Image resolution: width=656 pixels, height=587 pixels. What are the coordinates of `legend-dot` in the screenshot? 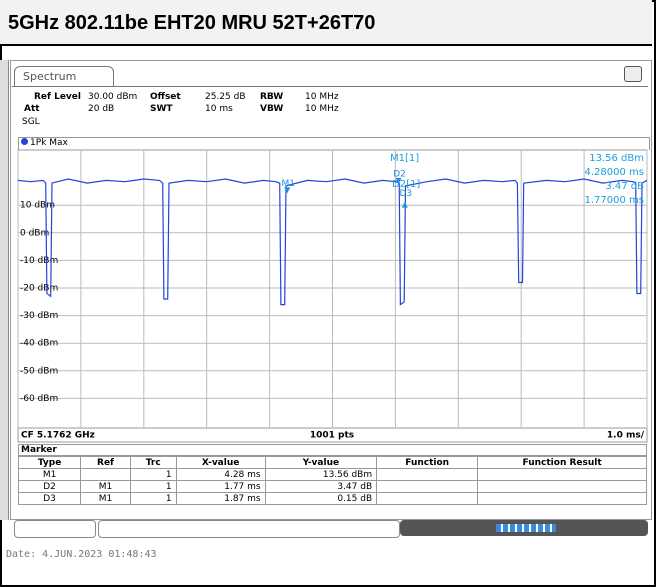 It's located at (24, 141).